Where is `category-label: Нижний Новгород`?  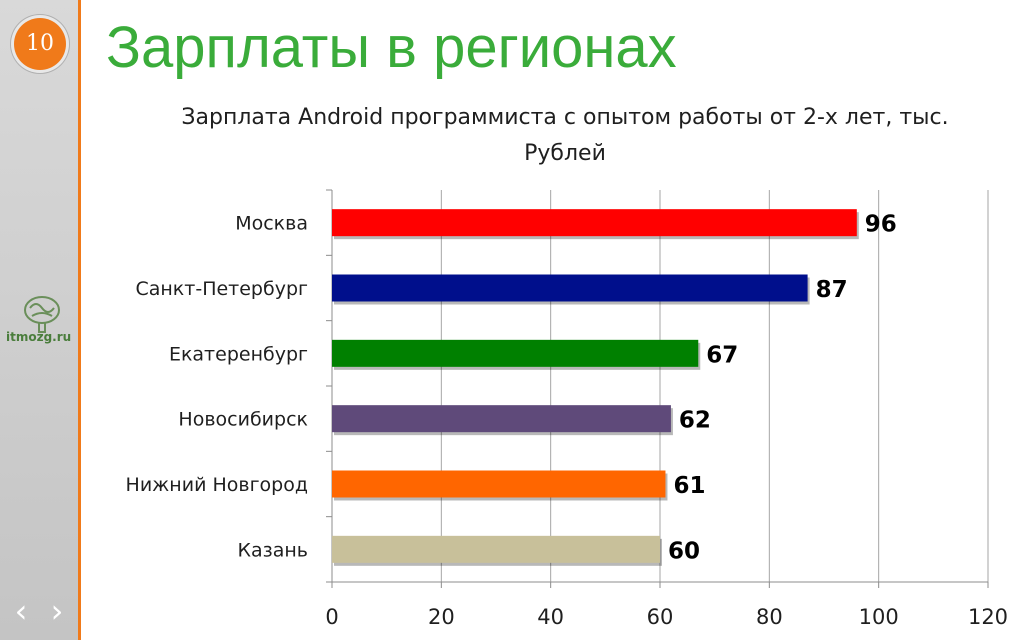
category-label: Нижний Новгород is located at coordinates (217, 485).